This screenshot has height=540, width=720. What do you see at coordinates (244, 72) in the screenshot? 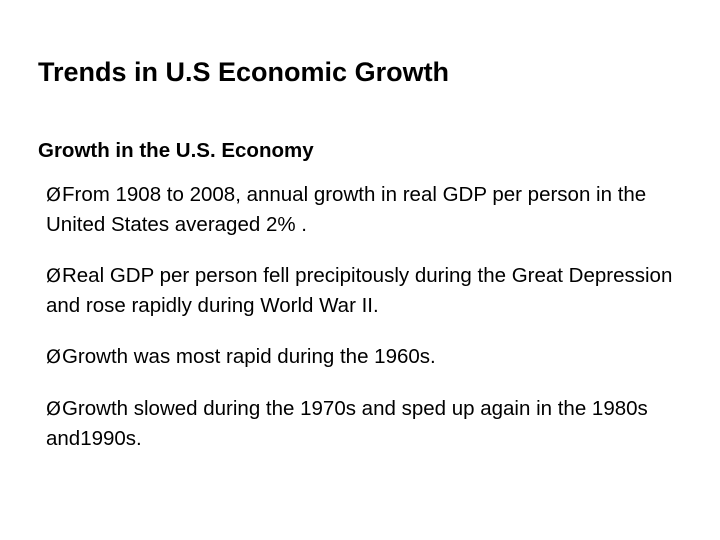
I see `slide-title: Trends in U.S Economic Growth` at bounding box center [244, 72].